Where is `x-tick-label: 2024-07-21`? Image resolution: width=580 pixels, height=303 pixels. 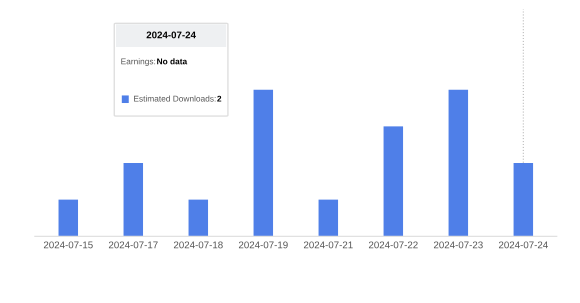
x-tick-label: 2024-07-21 is located at coordinates (328, 244).